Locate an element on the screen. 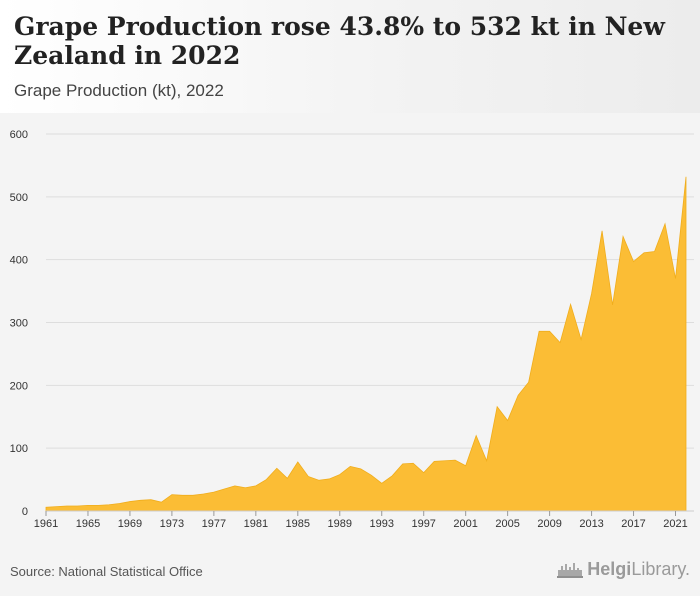  x-tick-label: 2001 is located at coordinates (465, 524).